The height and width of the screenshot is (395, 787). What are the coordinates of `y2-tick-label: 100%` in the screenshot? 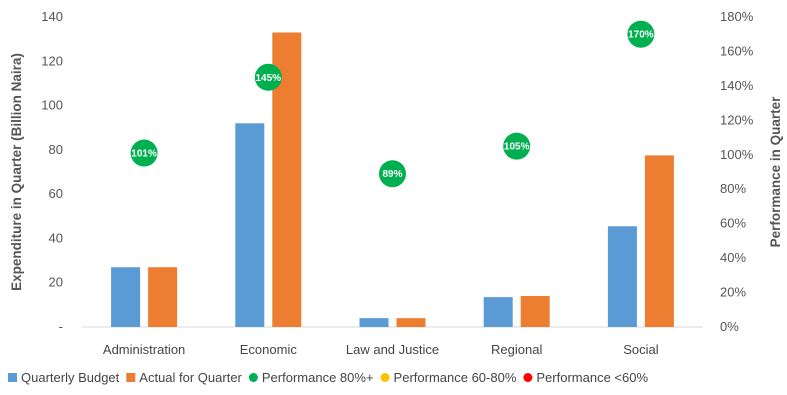 It's located at (737, 154).